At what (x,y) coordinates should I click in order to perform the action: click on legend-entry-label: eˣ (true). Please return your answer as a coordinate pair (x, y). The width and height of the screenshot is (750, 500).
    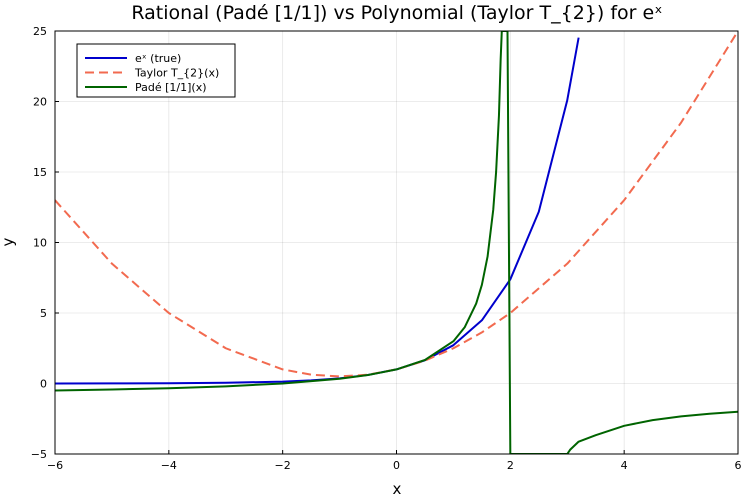
    Looking at the image, I should click on (158, 58).